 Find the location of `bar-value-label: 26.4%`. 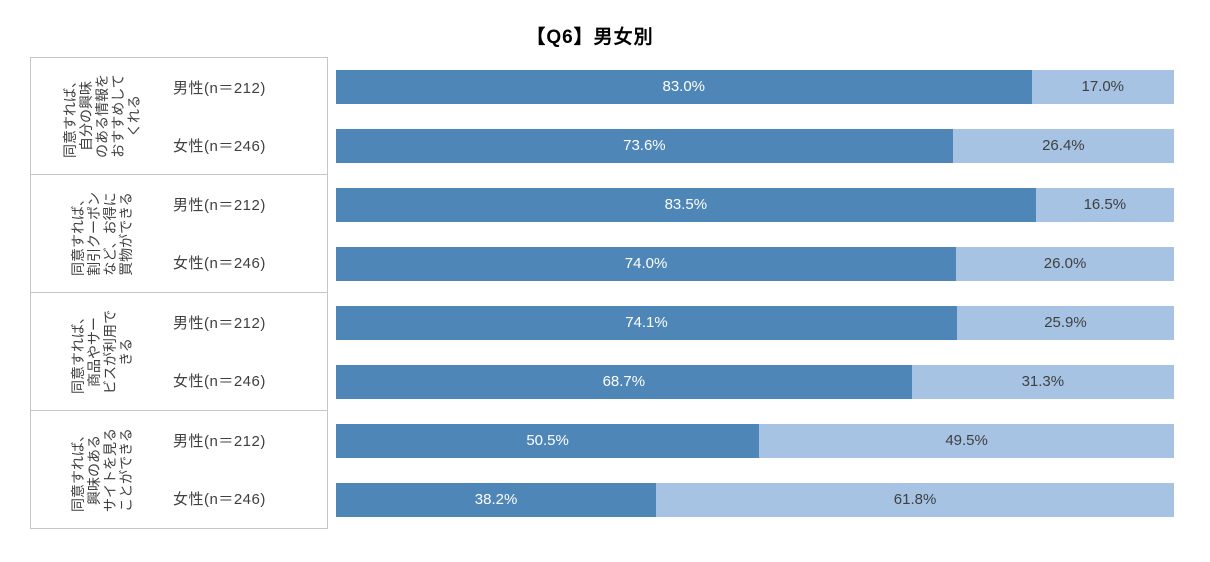

bar-value-label: 26.4% is located at coordinates (1063, 145).